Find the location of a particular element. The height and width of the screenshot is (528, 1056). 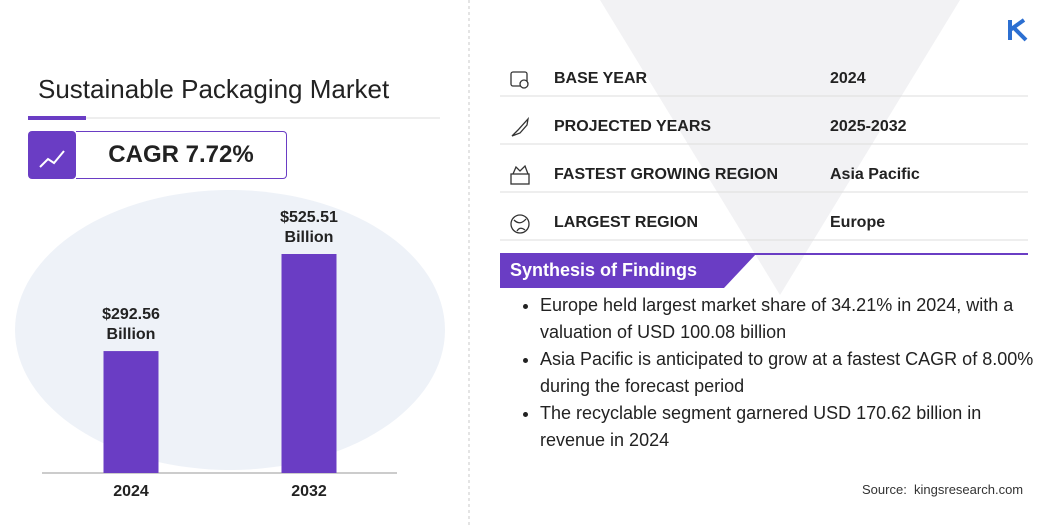

row-label: PROJECTED YEARS is located at coordinates (633, 126).